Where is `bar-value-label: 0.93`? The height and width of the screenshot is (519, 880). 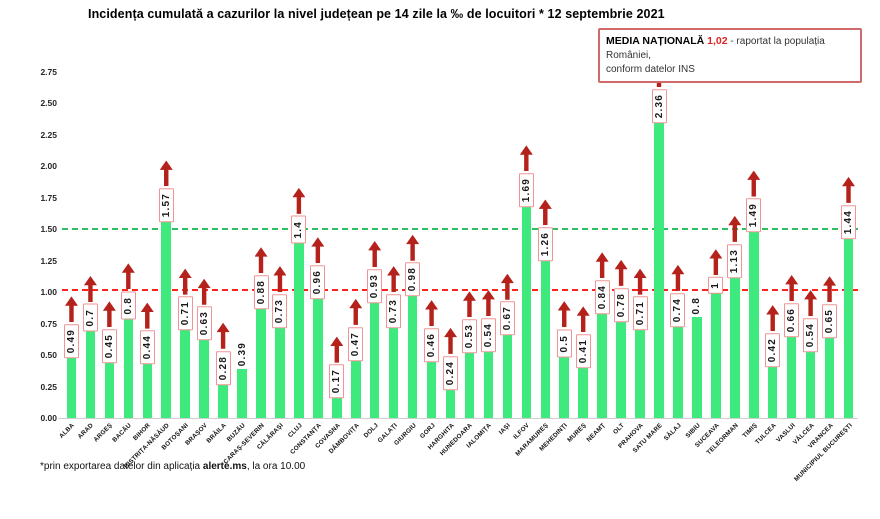
bar-value-label: 0.93 is located at coordinates (375, 285).